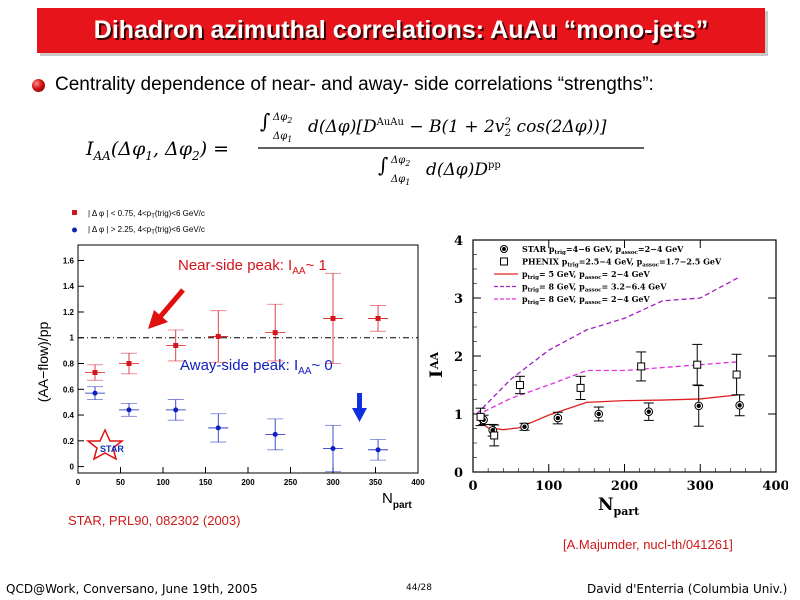 Image resolution: width=800 pixels, height=600 pixels. Describe the element at coordinates (157, 150) in the screenshot. I see `formula-lhs: IAA(Δφ1, Δφ2) =` at that location.